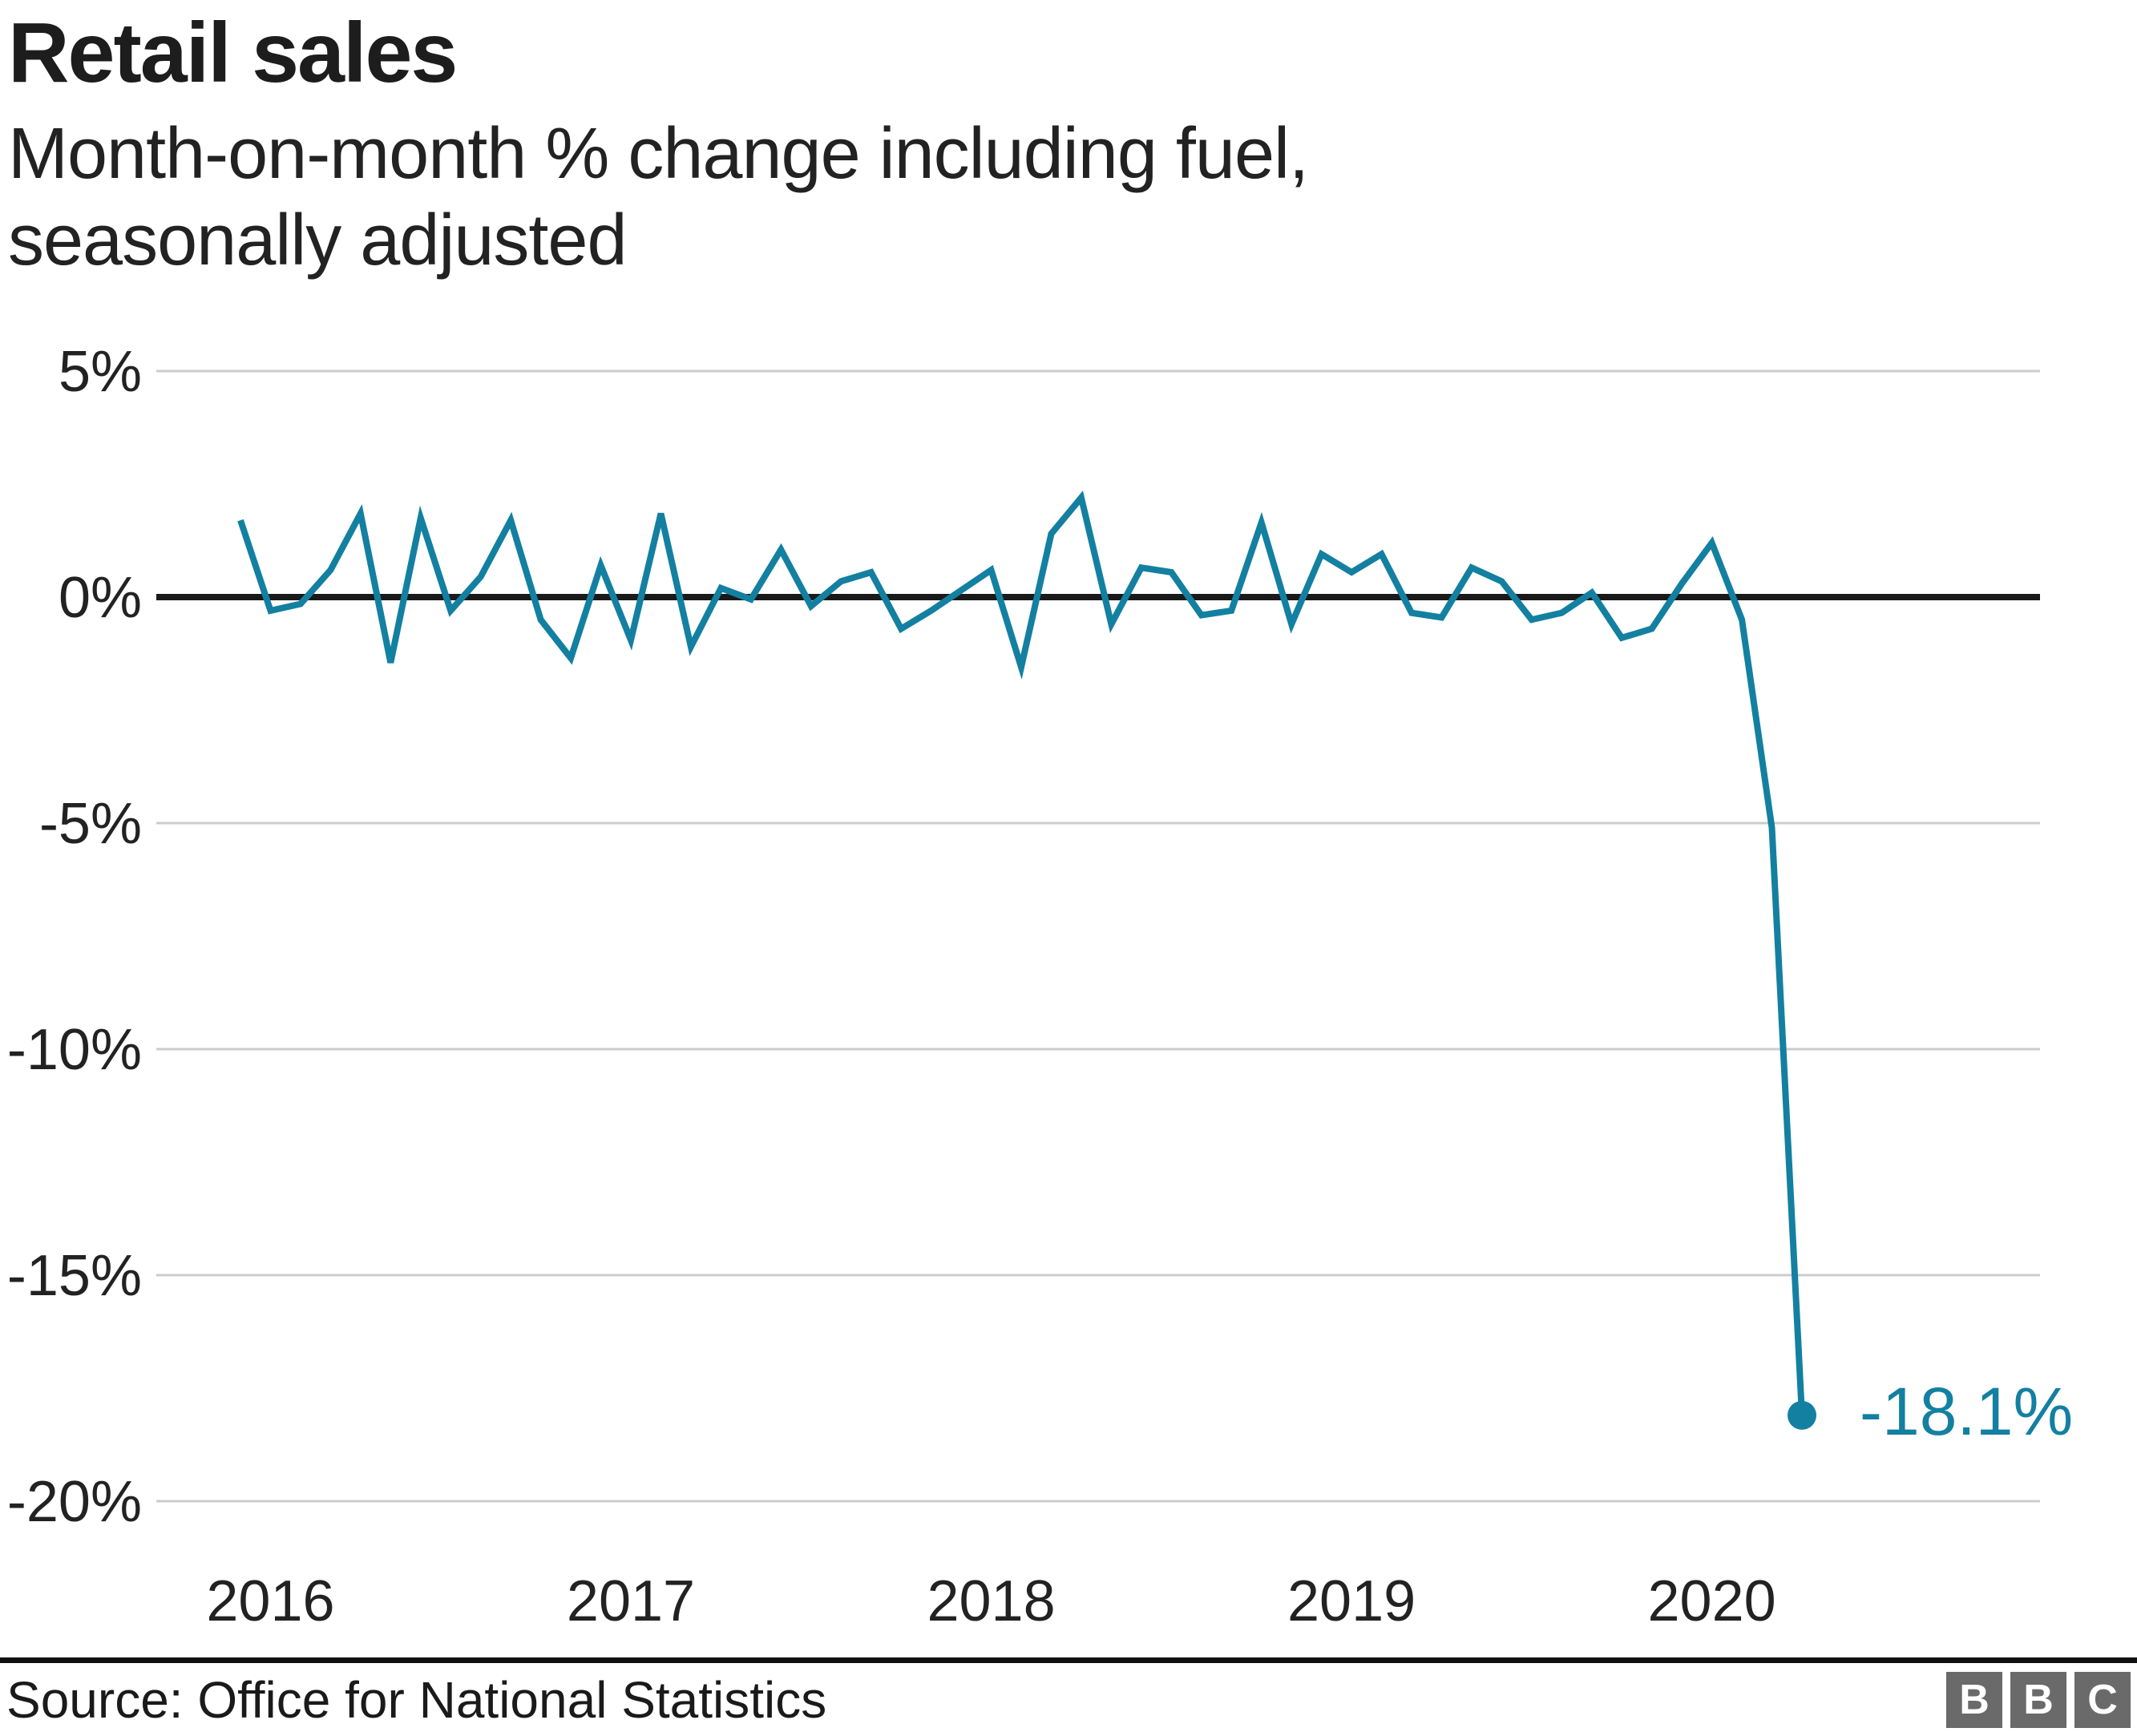 Image resolution: width=2137 pixels, height=1736 pixels. What do you see at coordinates (74, 1276) in the screenshot?
I see `y-axis-tick-label: -15%` at bounding box center [74, 1276].